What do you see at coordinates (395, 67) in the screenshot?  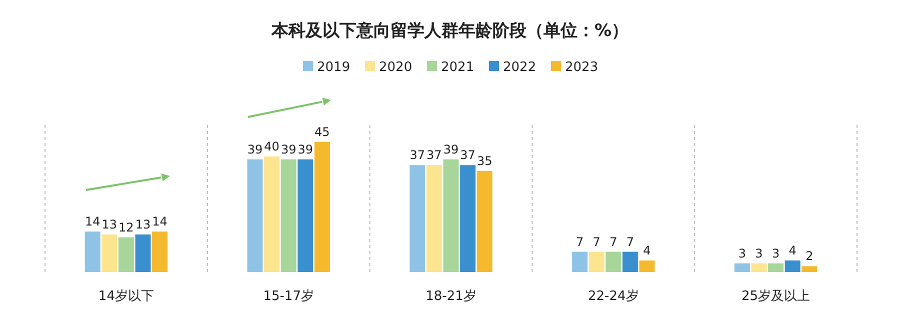 I see `legend-label: 2020` at bounding box center [395, 67].